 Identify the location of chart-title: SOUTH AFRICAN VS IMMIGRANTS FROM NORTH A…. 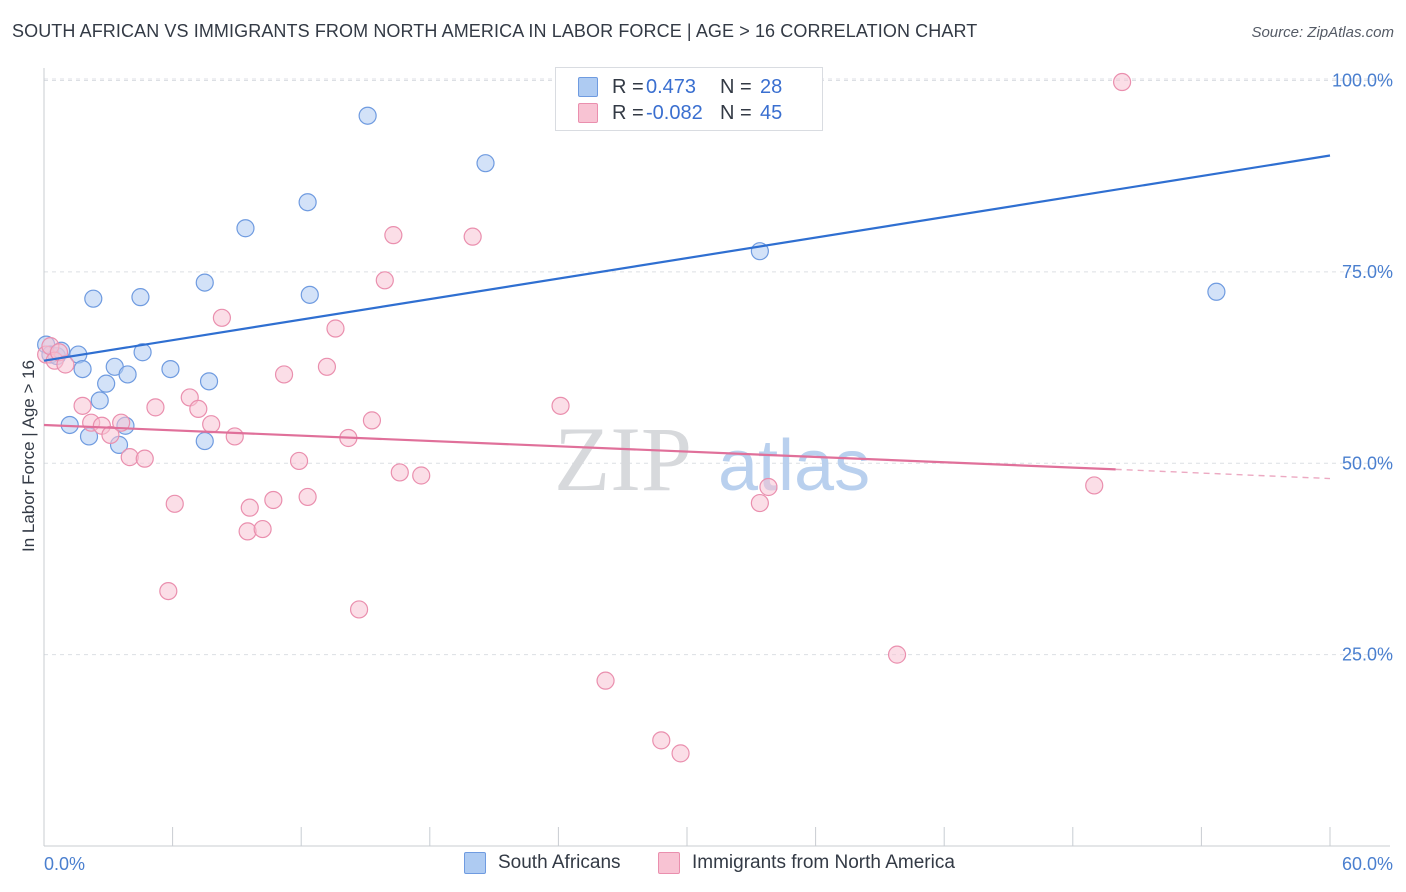
(495, 31).